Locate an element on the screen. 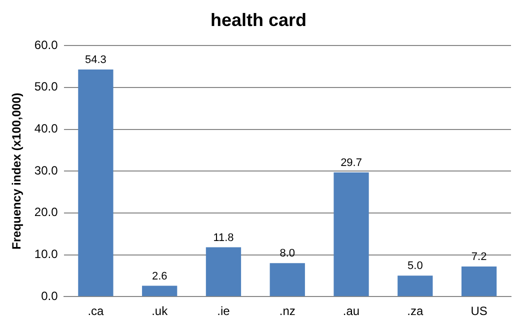 The height and width of the screenshot is (331, 521). x-tick-label: .au is located at coordinates (351, 311).